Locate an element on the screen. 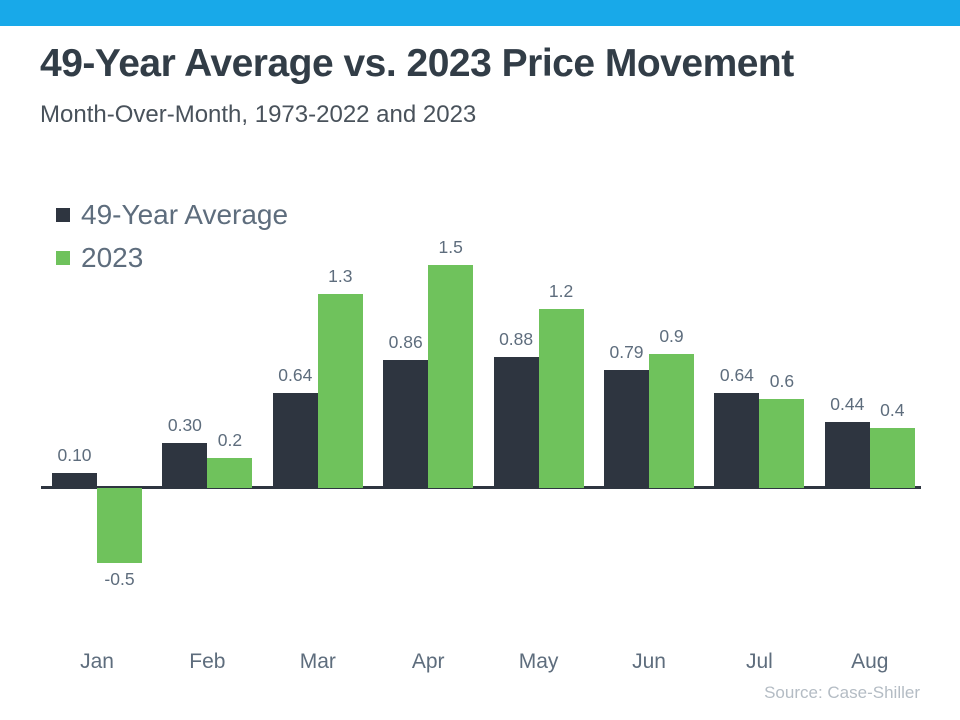 This screenshot has height=720, width=960. chart-legend: 49-Year Average 2023 is located at coordinates (172, 236).